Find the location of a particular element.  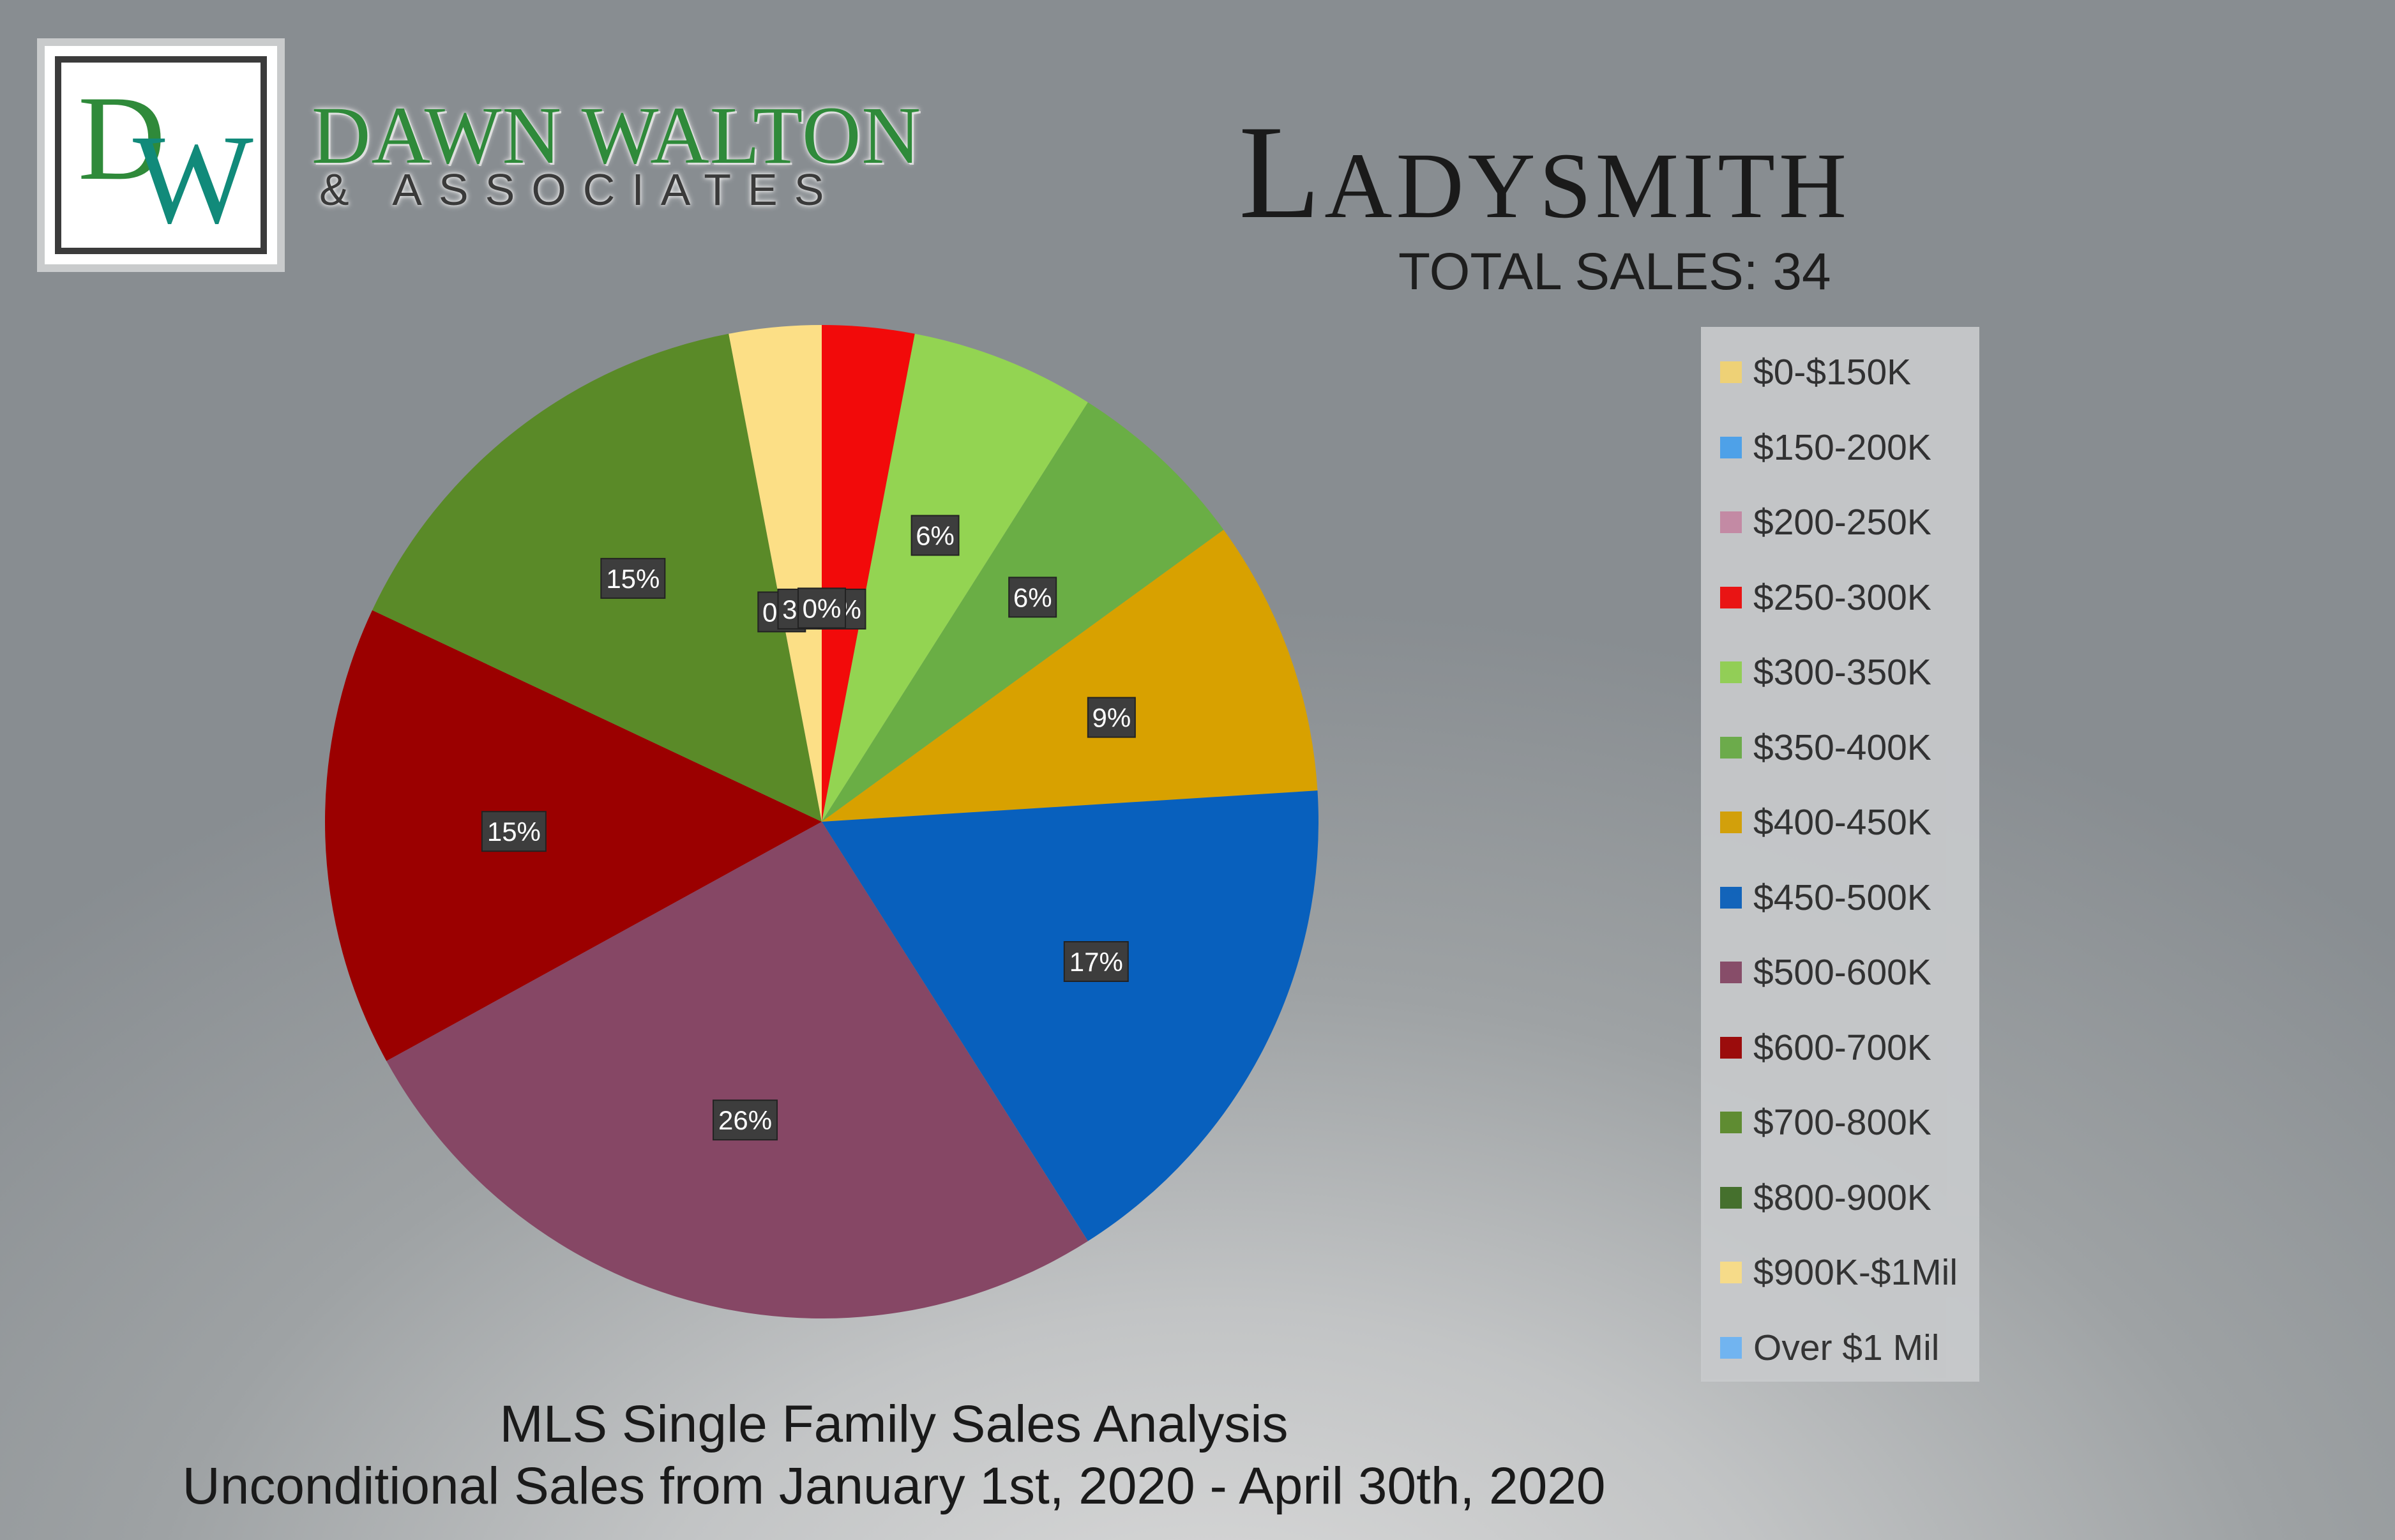

legend-item-150-200k: $150-200K is located at coordinates (1825, 447).